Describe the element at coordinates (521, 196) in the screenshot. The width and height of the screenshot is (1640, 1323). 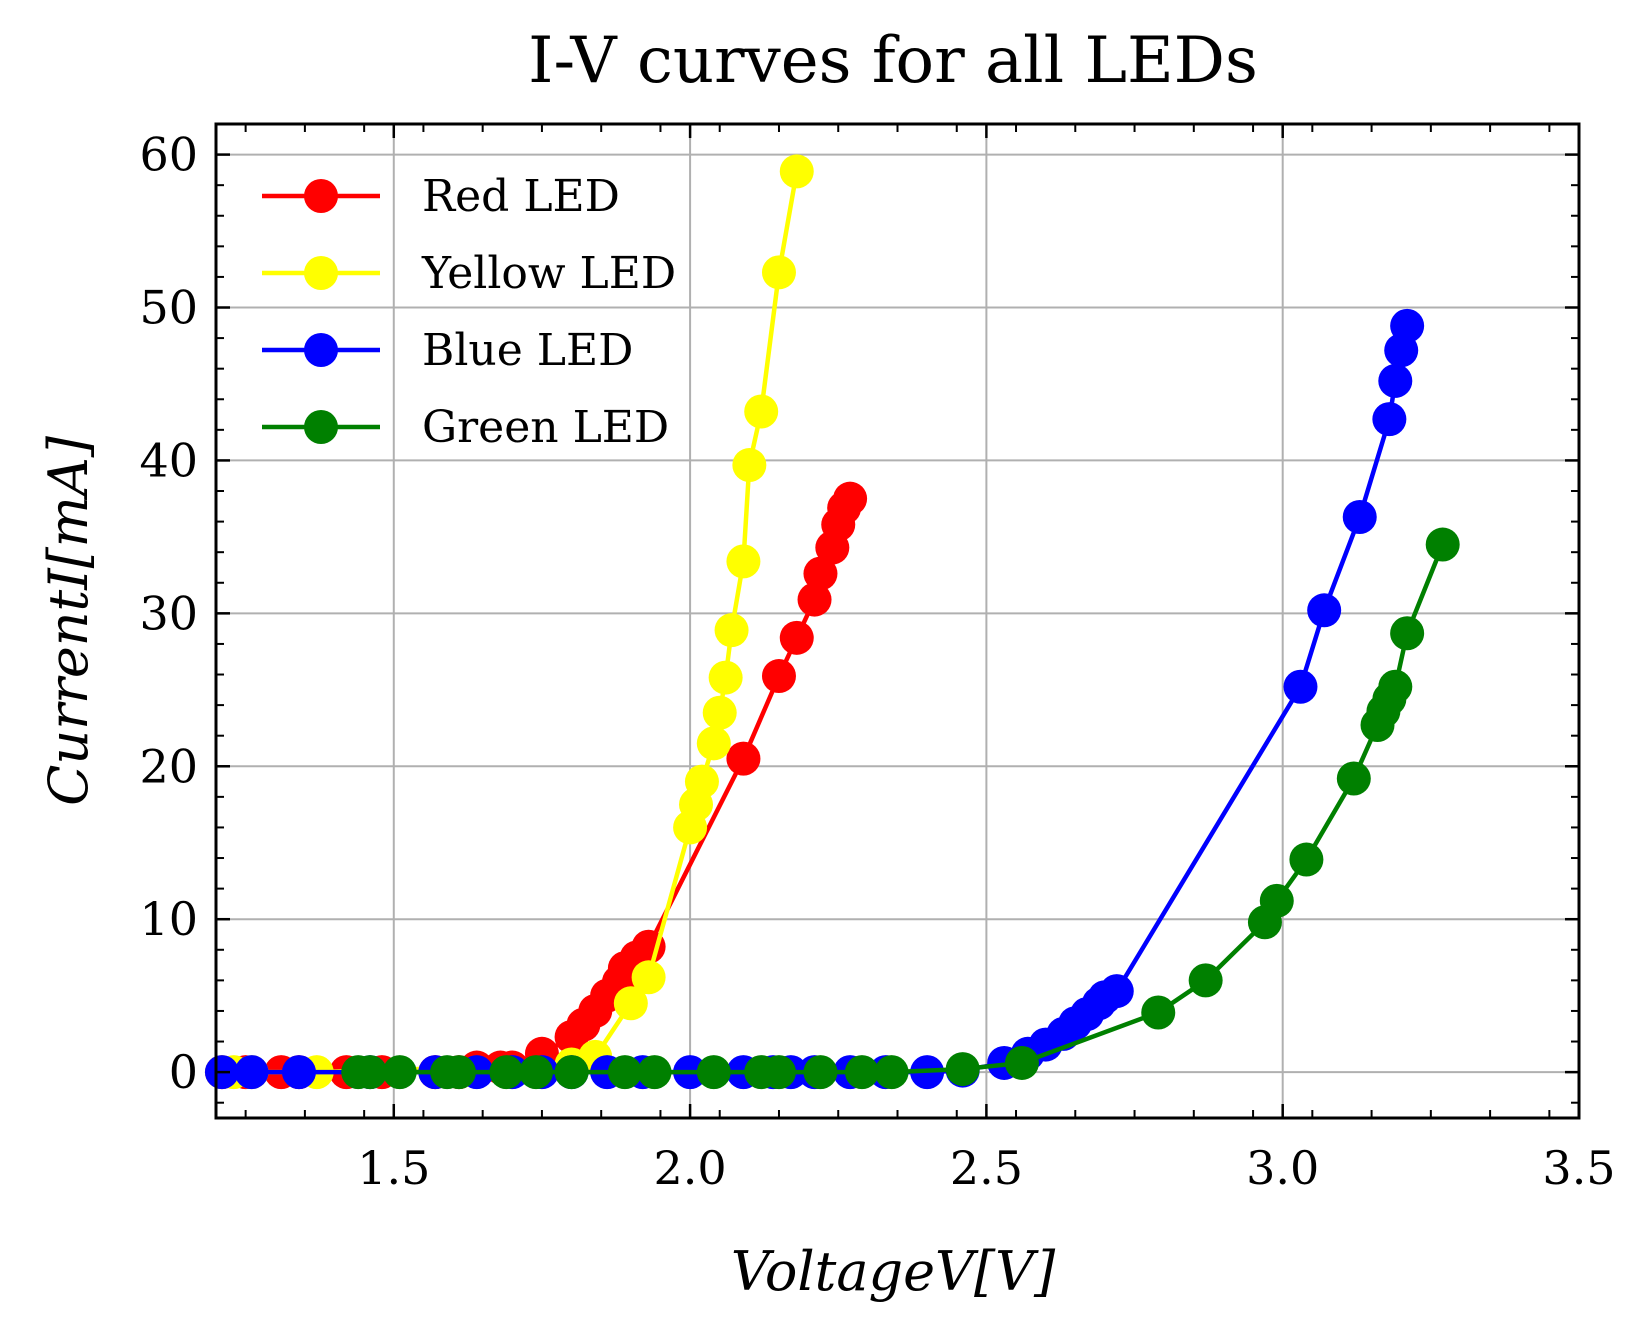
I see `legend-label: Red LED` at that location.